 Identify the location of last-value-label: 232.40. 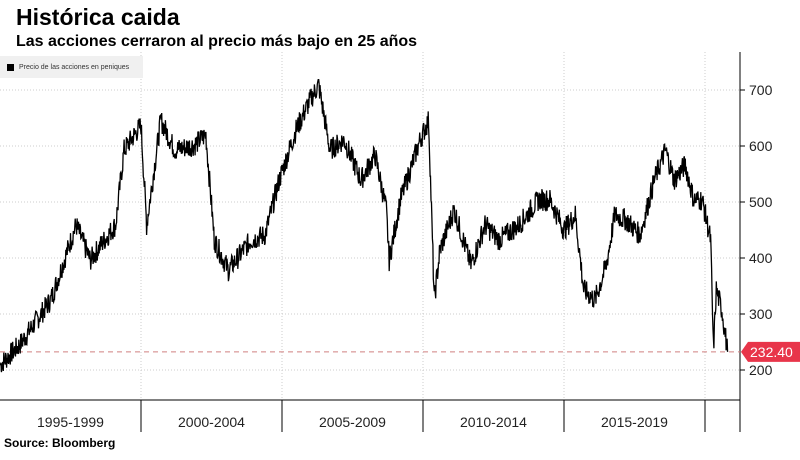
(771, 352).